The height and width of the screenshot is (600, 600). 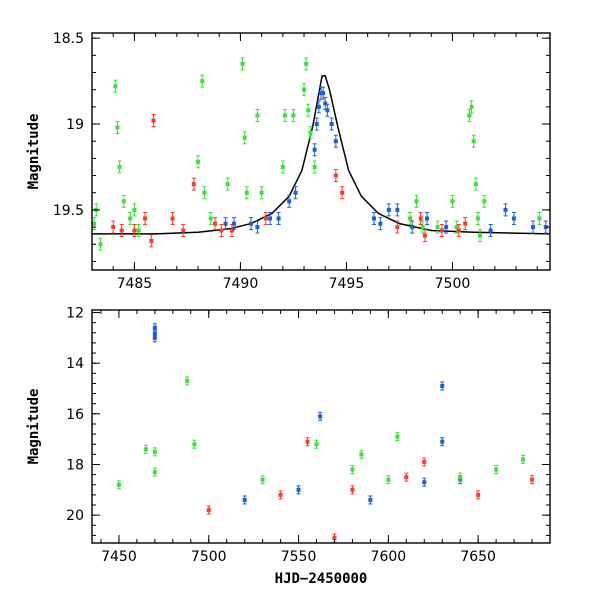 I want to click on y-tick-label: 18.5, so click(x=68, y=39).